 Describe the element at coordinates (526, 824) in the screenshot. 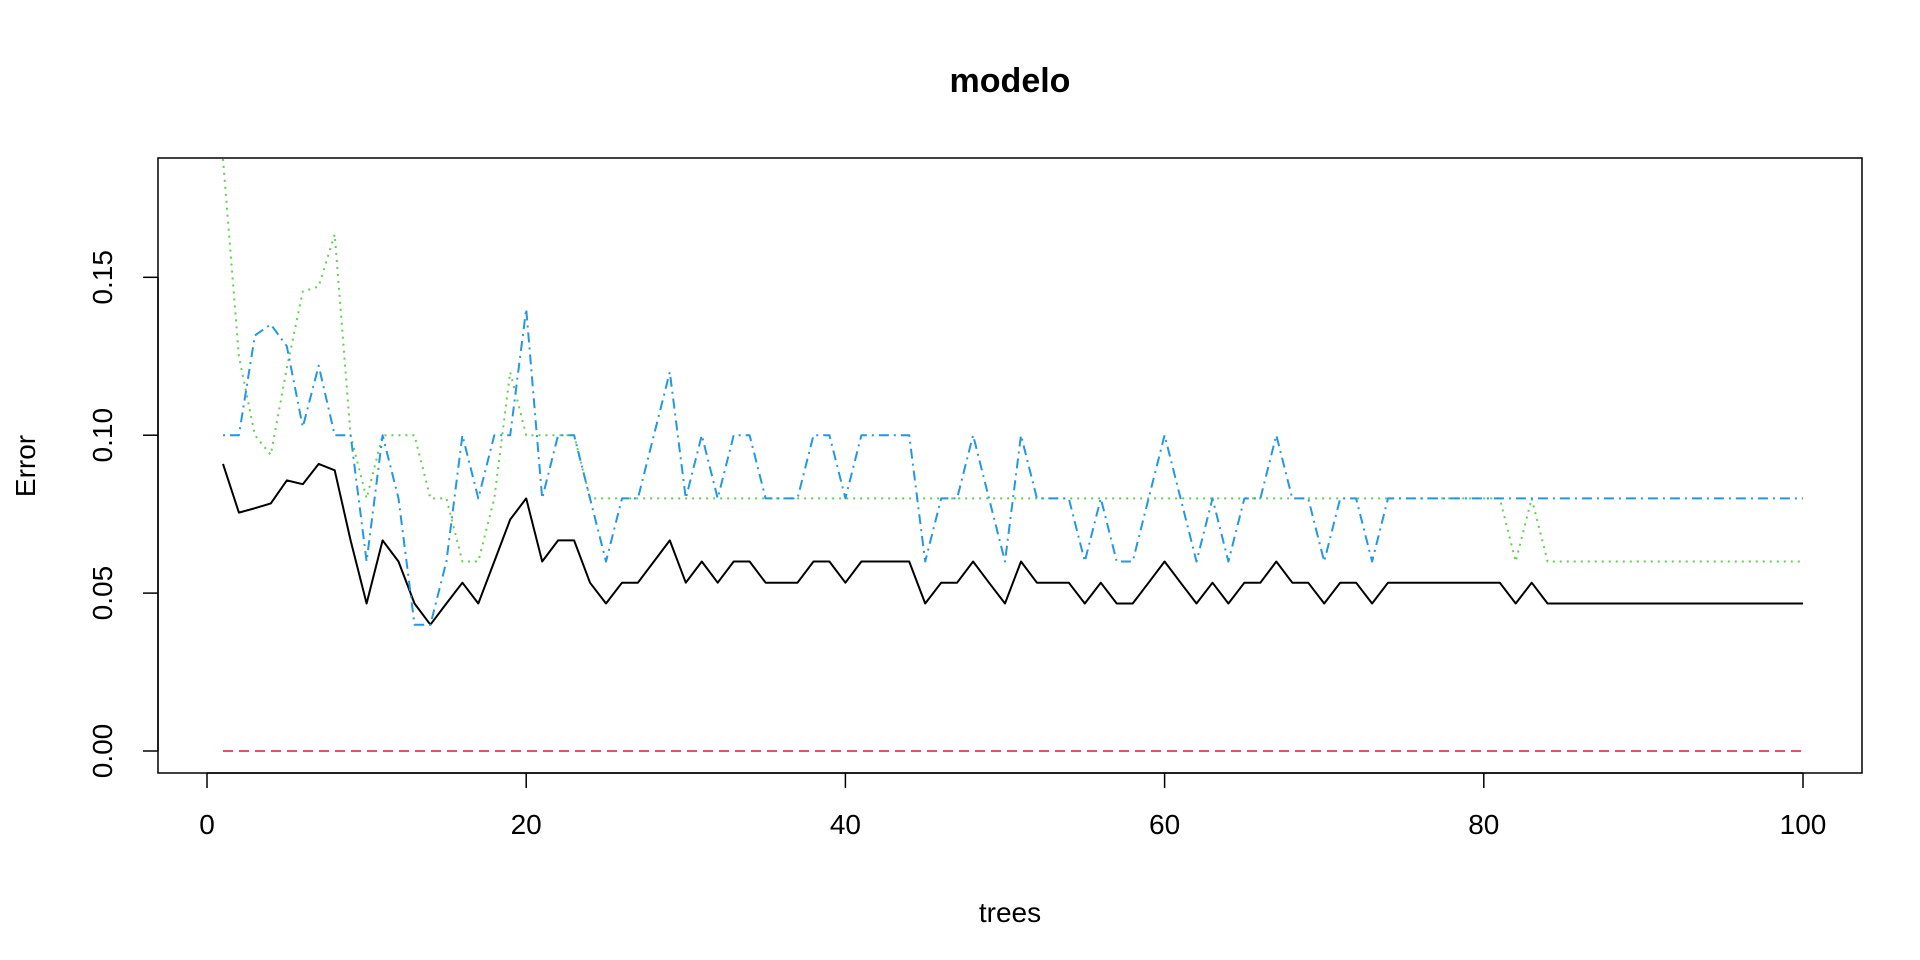

I see `x-tick-label: 20` at that location.